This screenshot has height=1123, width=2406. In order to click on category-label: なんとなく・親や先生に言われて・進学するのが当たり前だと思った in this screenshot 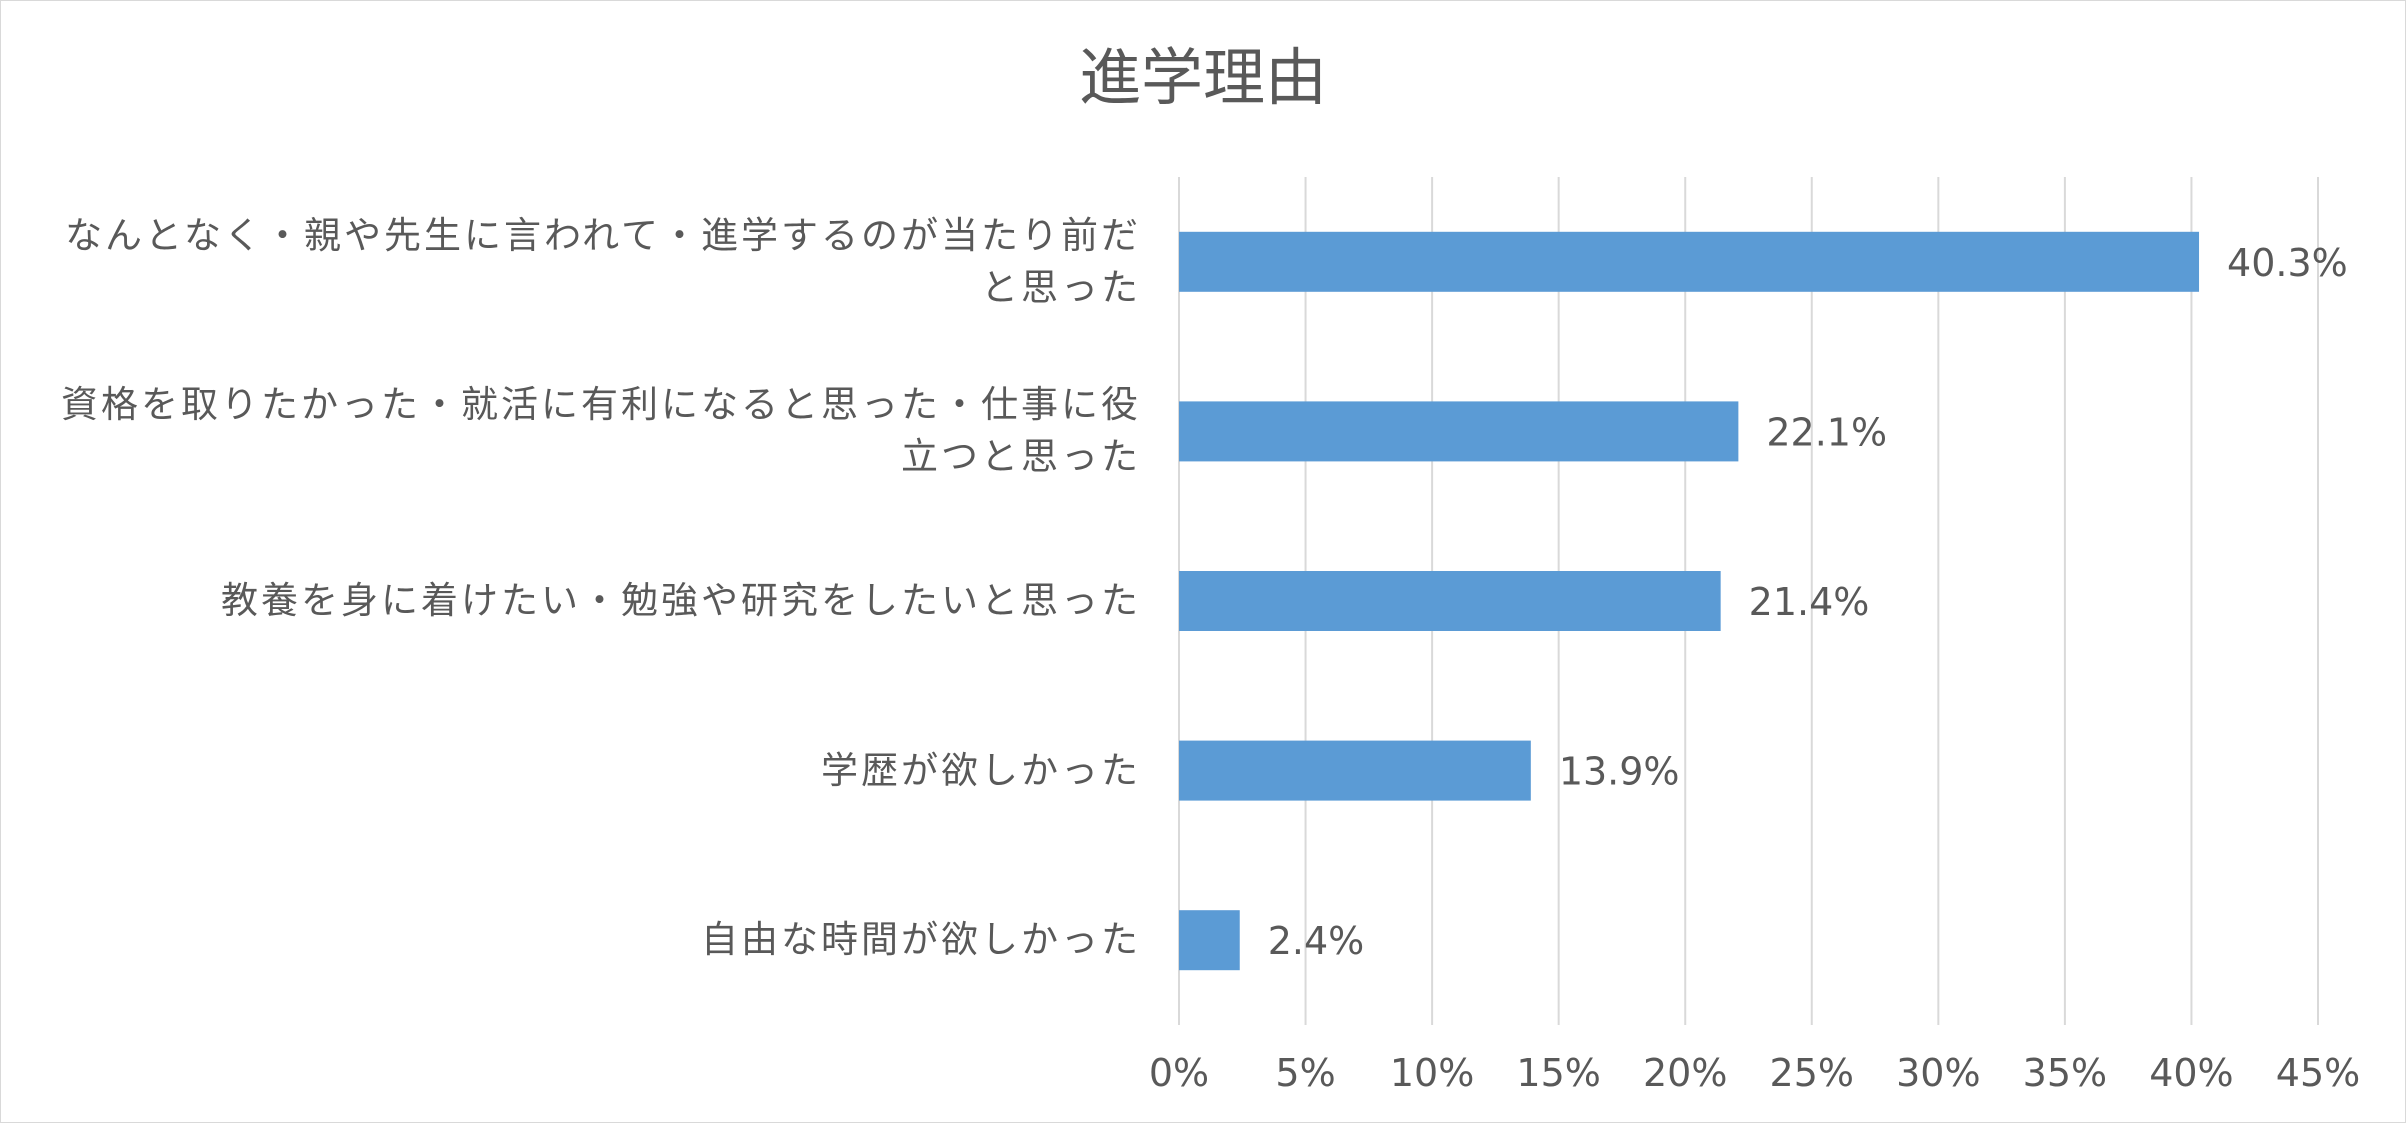, I will do `click(586, 262)`.